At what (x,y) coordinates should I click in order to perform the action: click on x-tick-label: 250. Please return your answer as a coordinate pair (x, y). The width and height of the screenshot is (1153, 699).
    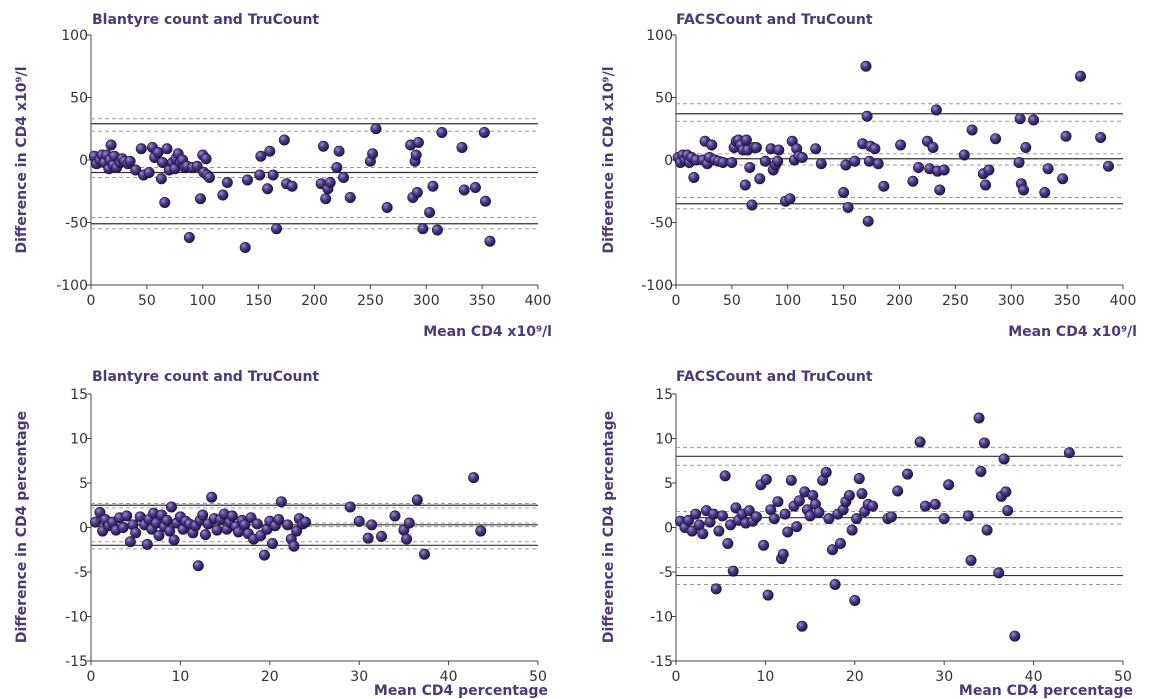
    Looking at the image, I should click on (370, 301).